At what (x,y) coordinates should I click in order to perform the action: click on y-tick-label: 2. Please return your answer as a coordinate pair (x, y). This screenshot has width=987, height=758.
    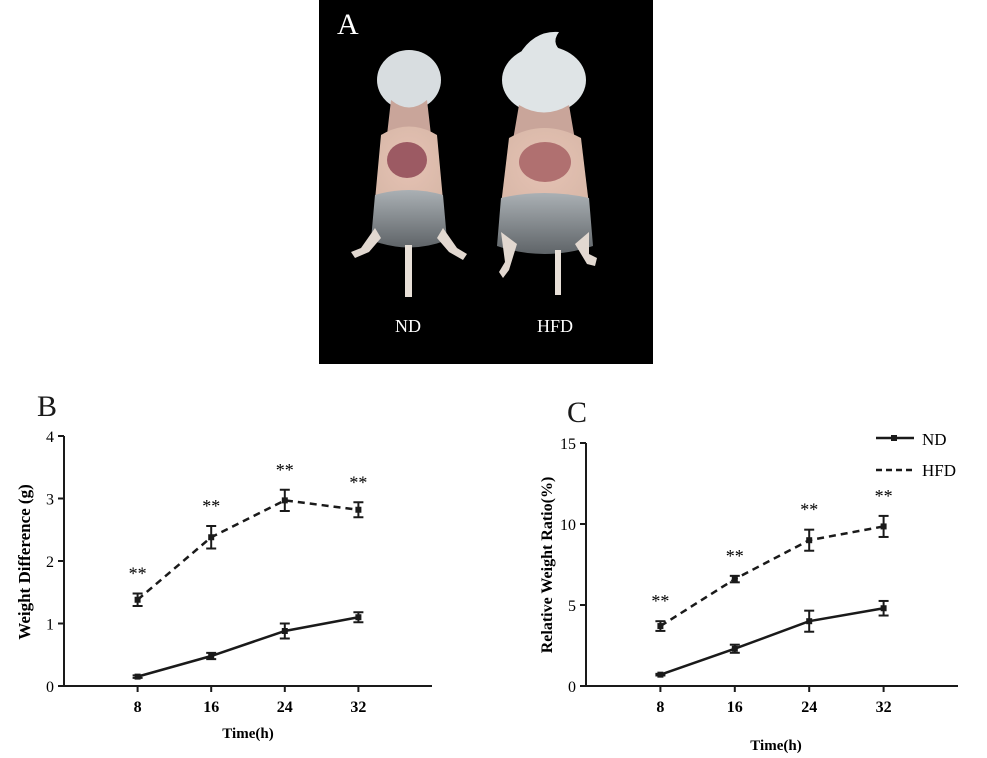
    Looking at the image, I should click on (50, 562).